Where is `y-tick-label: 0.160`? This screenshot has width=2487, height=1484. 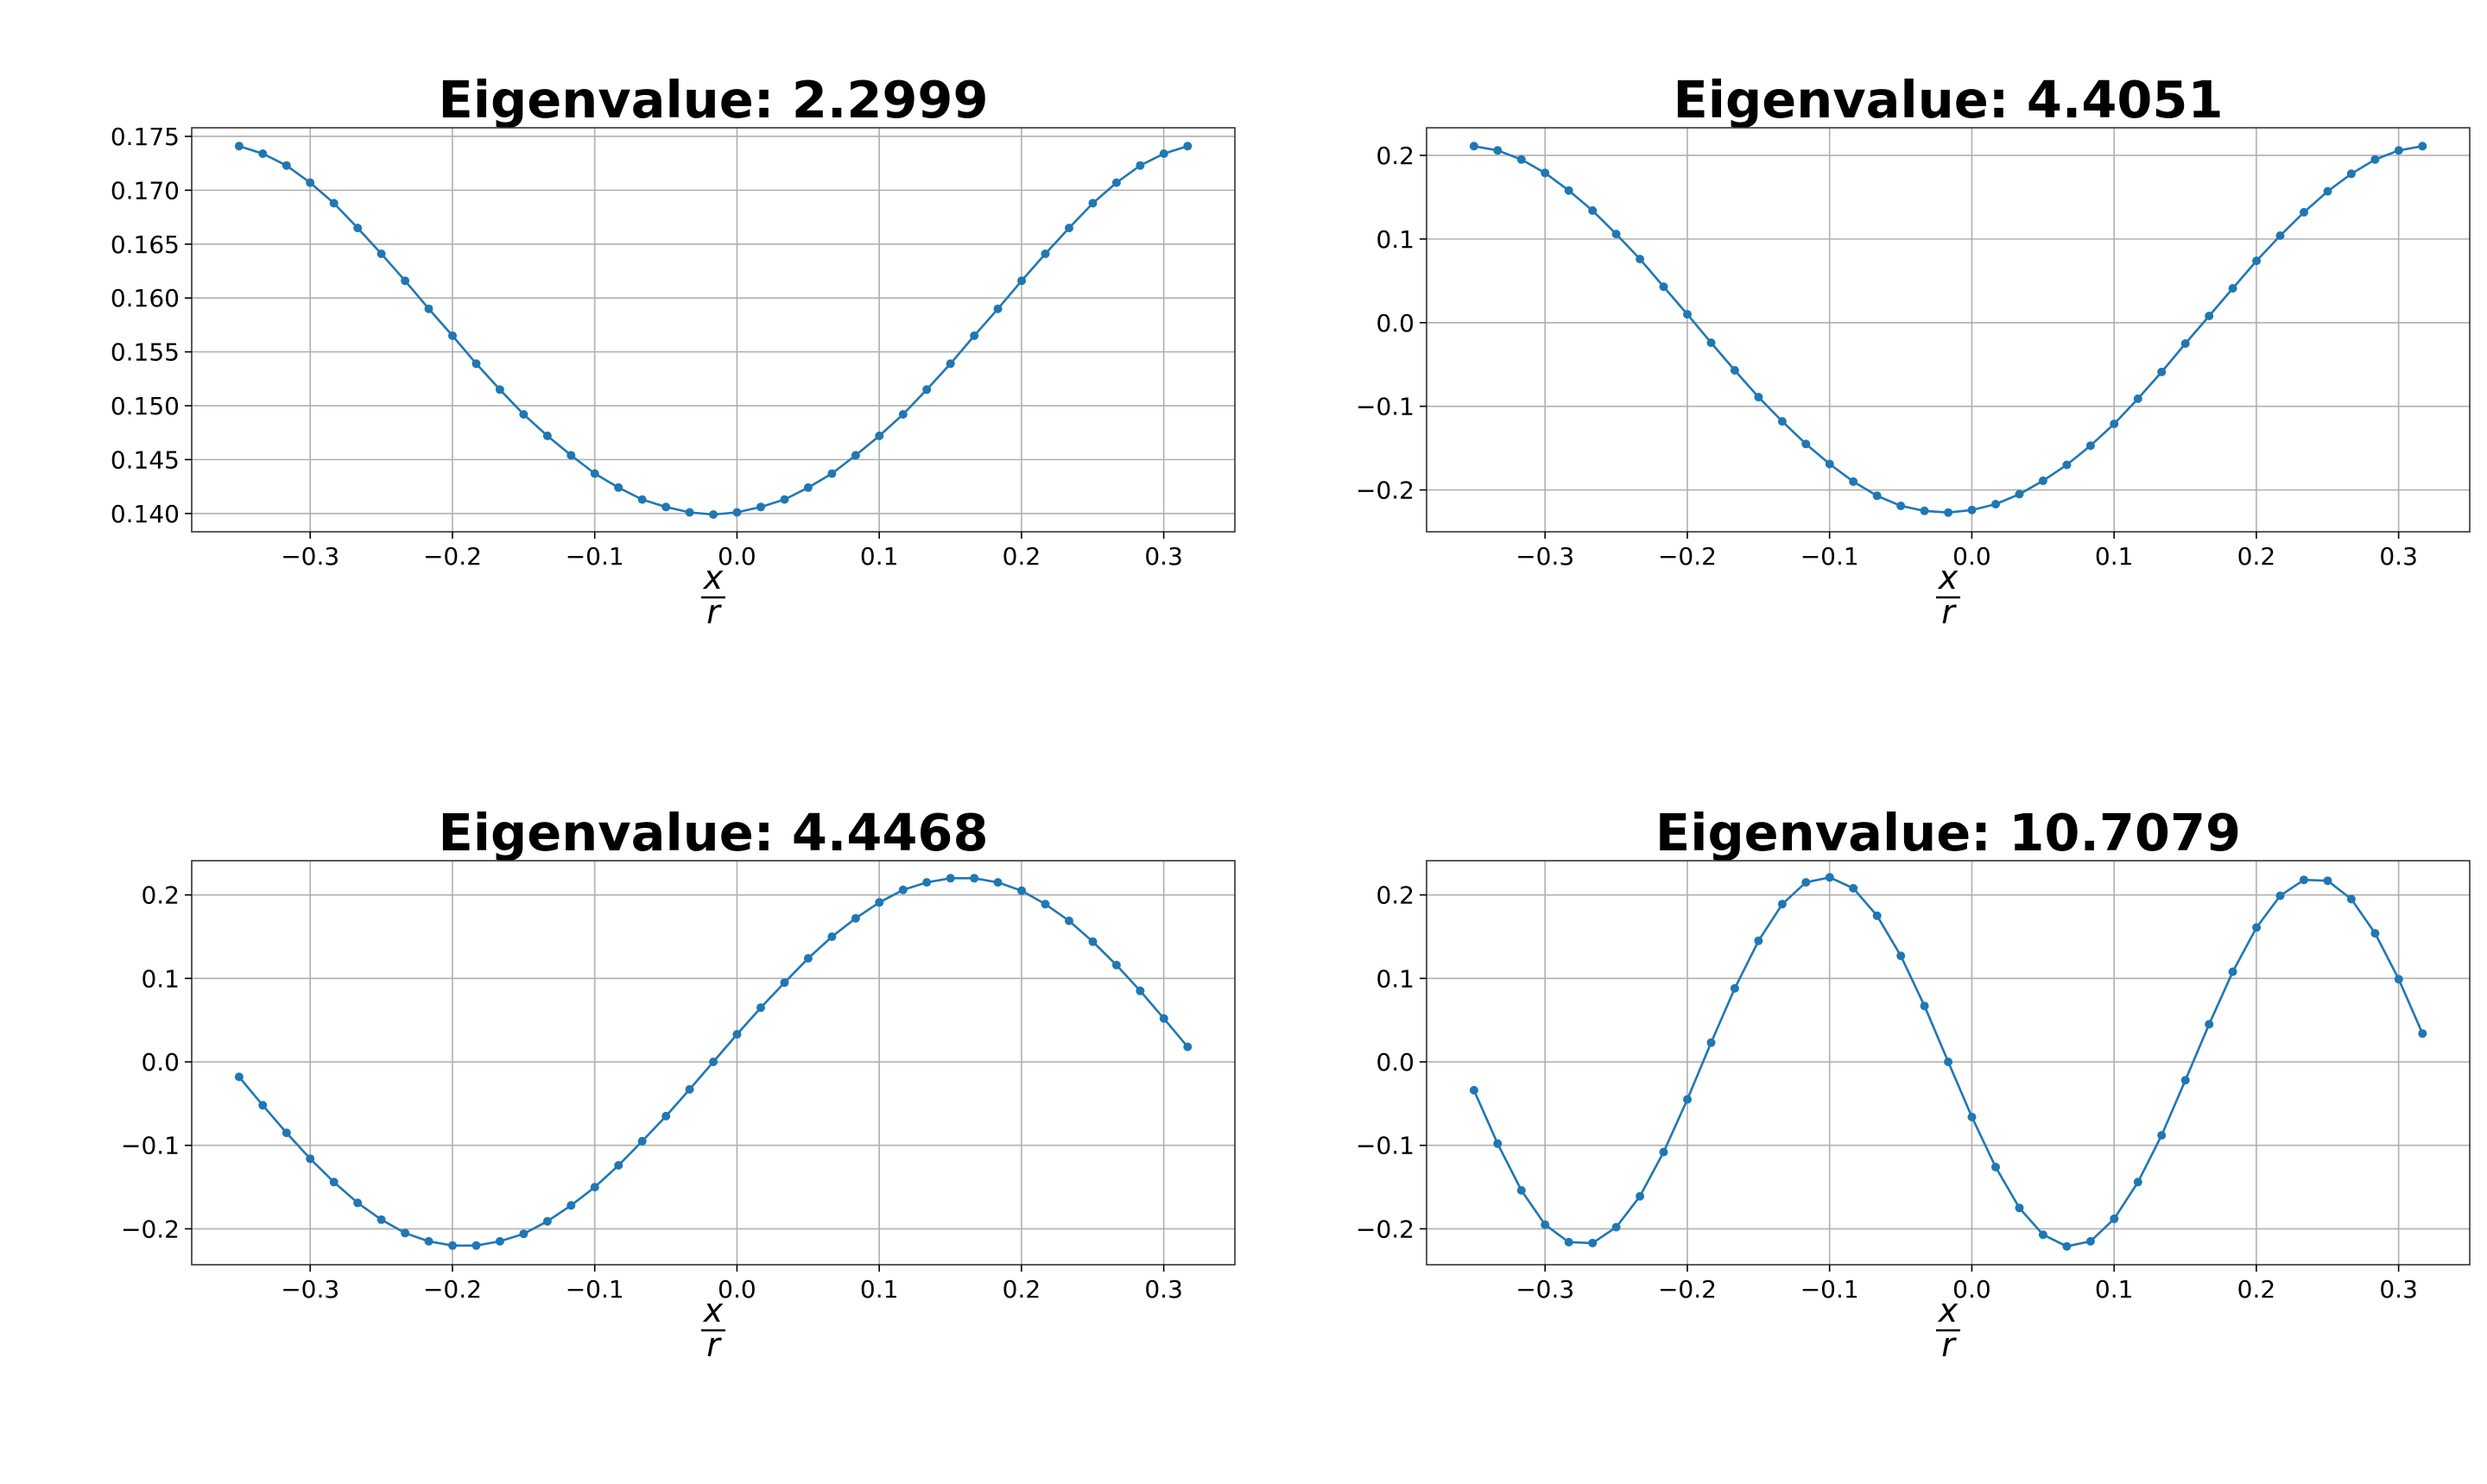 y-tick-label: 0.160 is located at coordinates (145, 298).